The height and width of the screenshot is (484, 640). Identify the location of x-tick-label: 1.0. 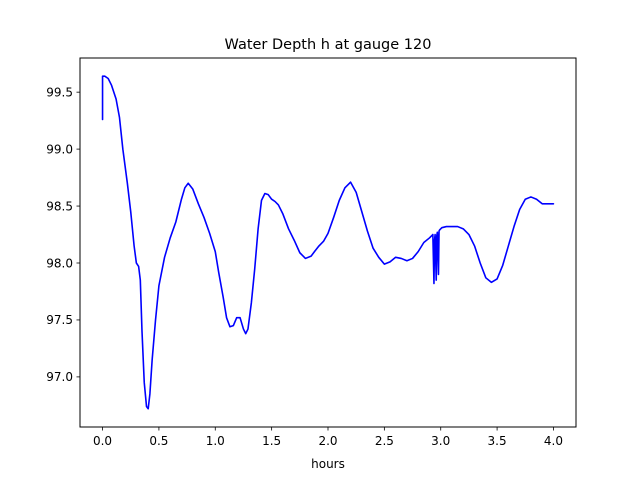
(215, 441).